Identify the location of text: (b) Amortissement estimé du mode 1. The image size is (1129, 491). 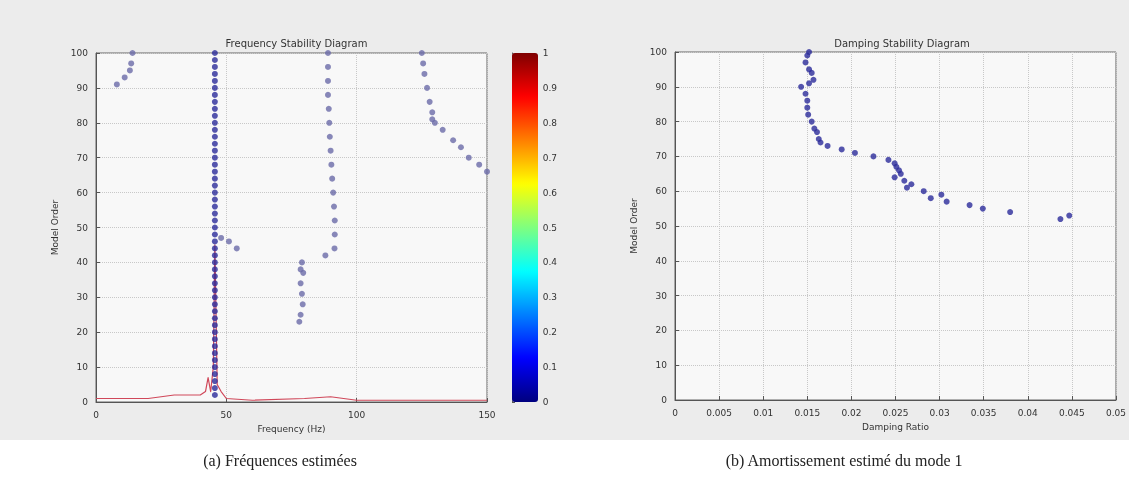
(844, 460).